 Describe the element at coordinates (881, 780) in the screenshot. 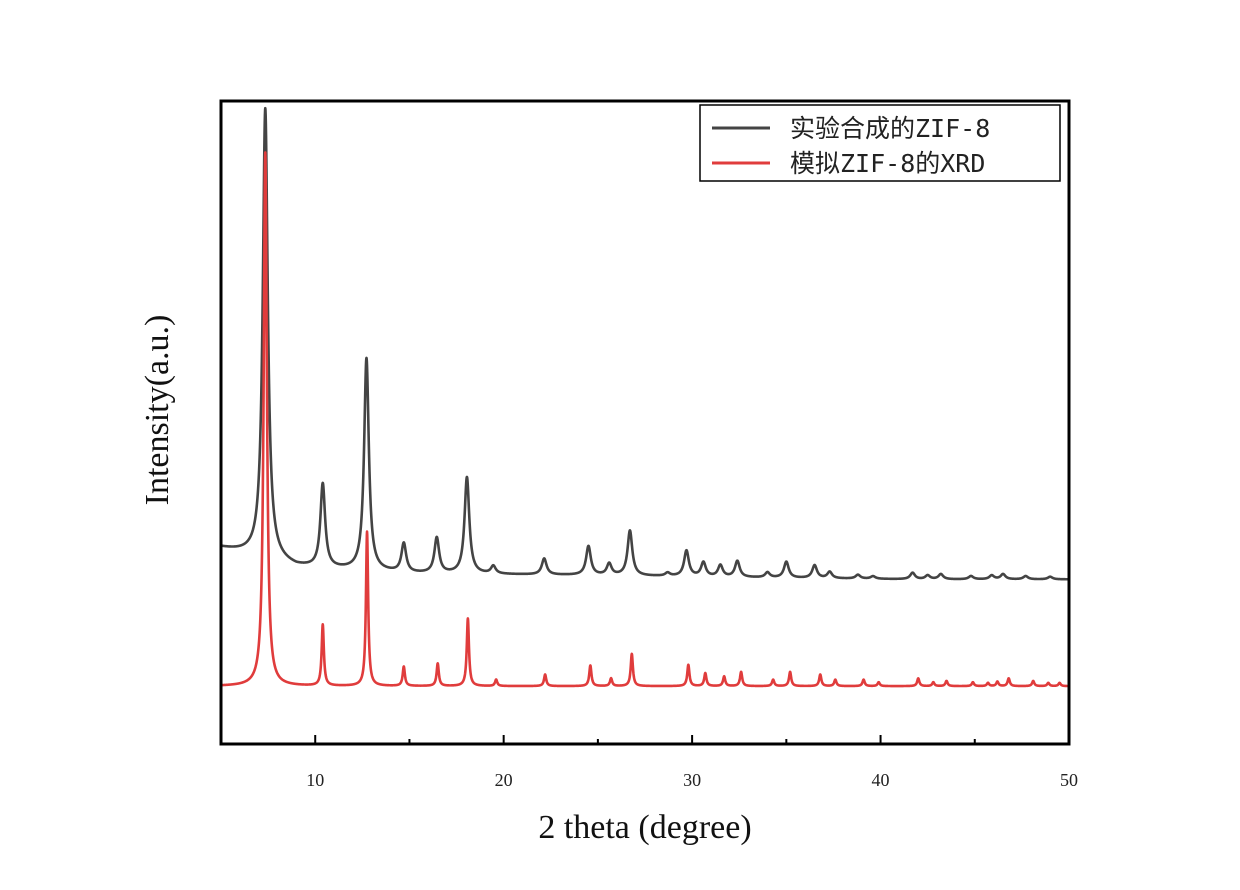

I see `x-tick-label: 40` at that location.